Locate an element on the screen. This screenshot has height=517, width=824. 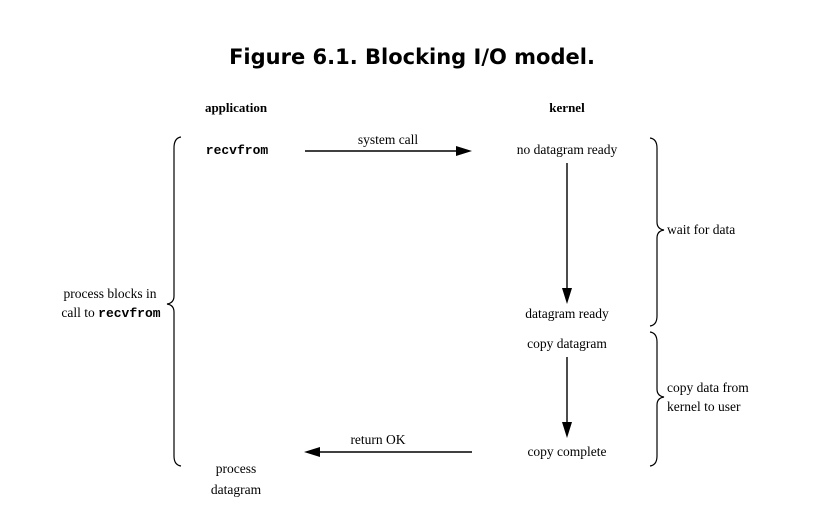
return-ok-label: return OK is located at coordinates (377, 439).